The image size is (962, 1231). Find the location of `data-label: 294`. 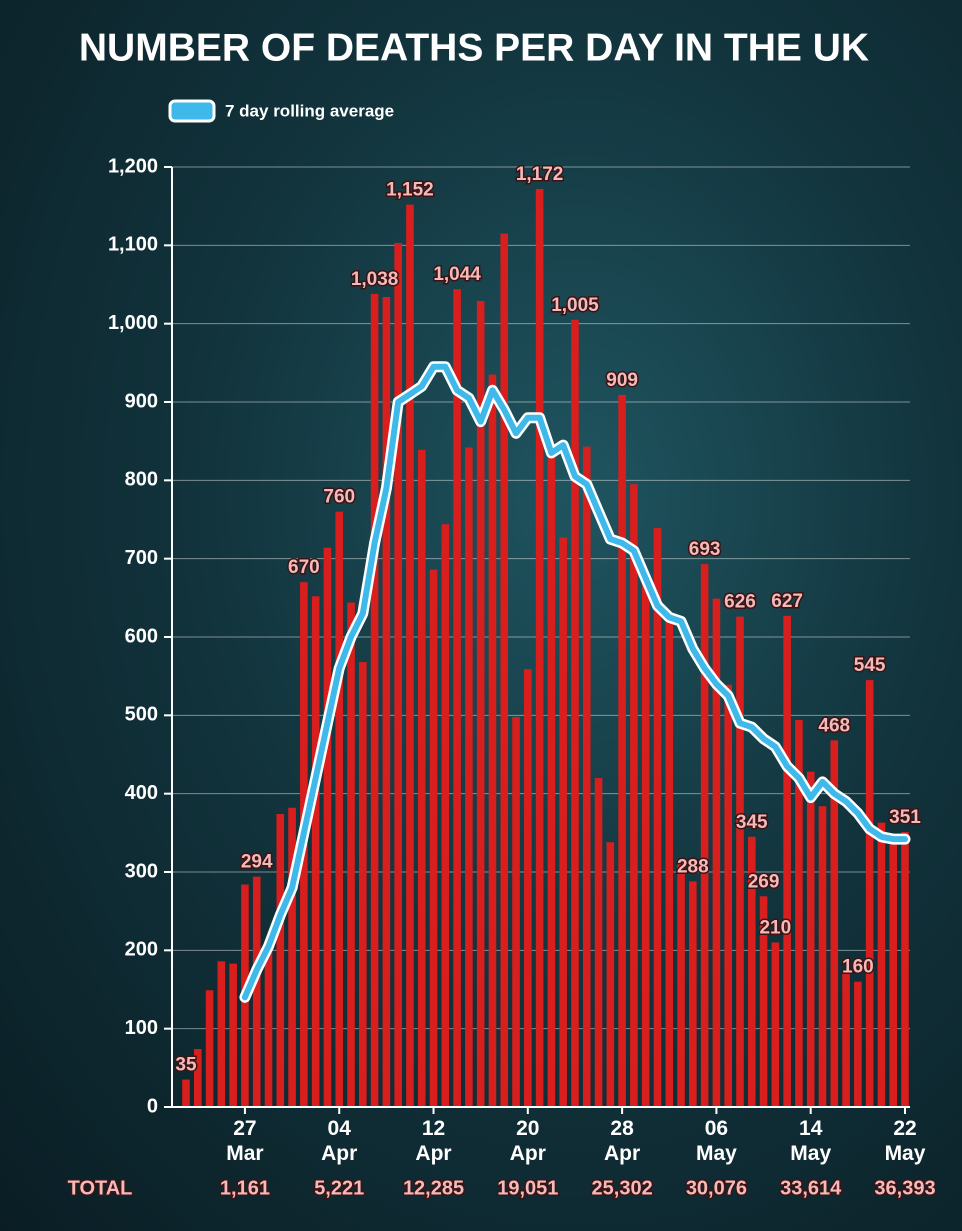

data-label: 294 is located at coordinates (257, 862).